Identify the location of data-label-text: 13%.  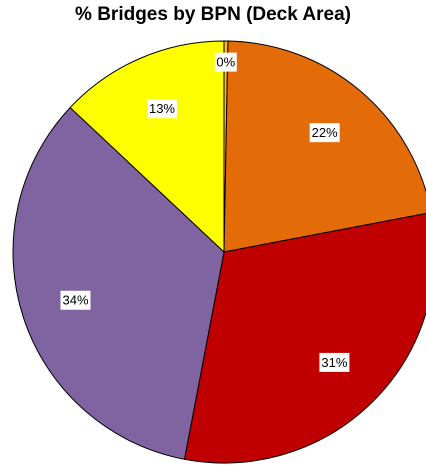
(162, 108).